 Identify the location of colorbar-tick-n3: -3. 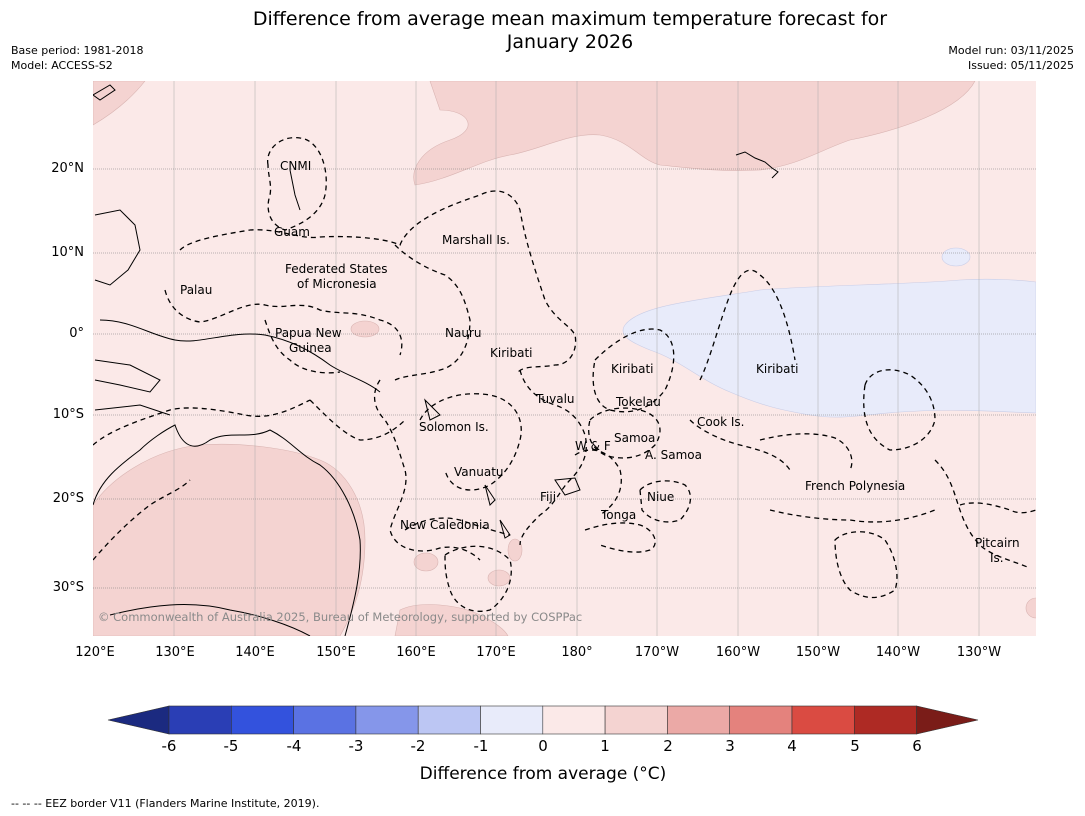
(356, 746).